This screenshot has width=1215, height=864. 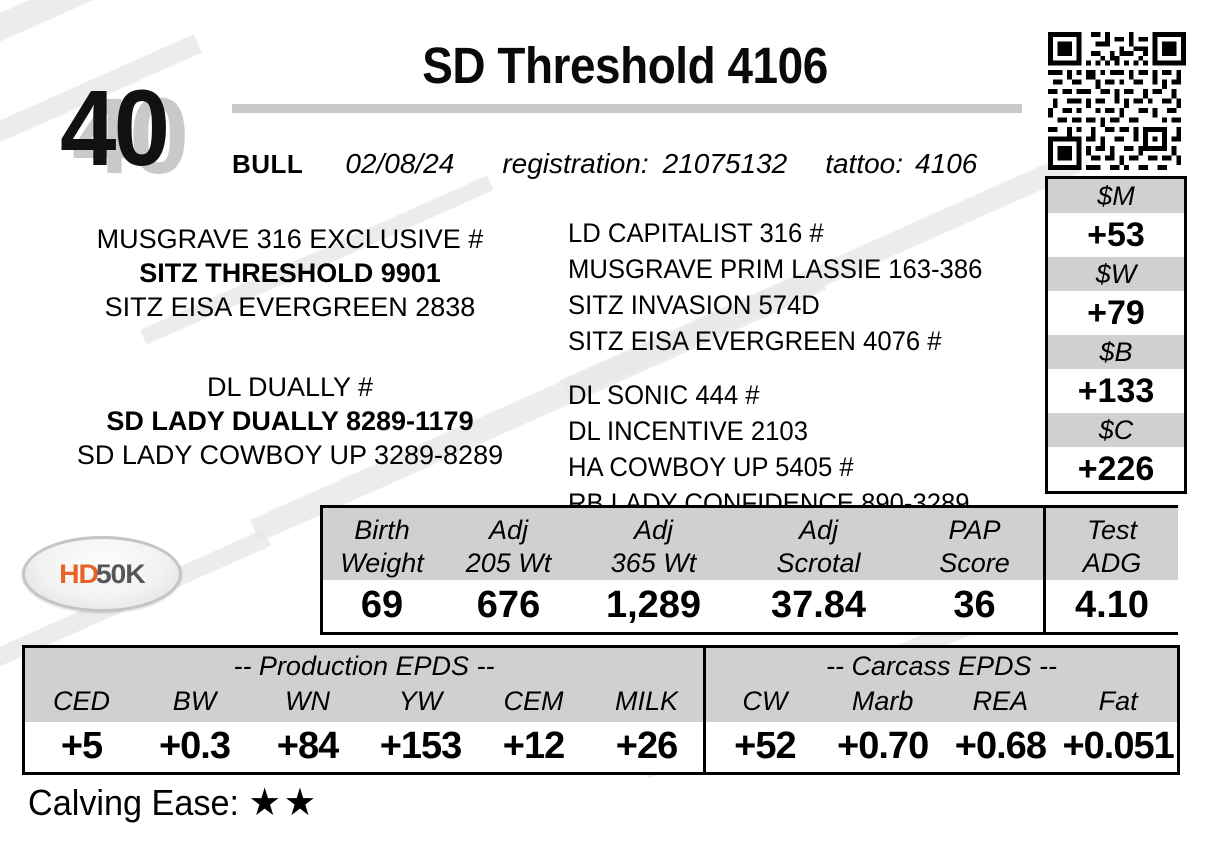 I want to click on hd50k-logo: HD 50K, so click(x=102, y=574).